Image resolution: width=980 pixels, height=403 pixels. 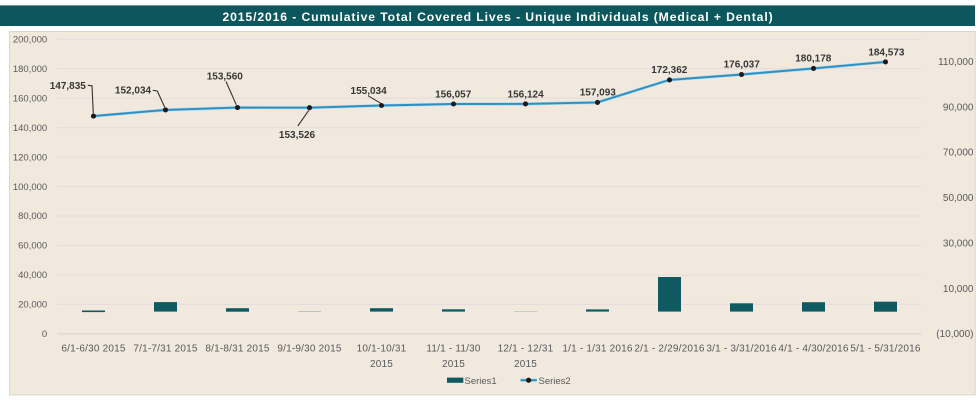 What do you see at coordinates (885, 348) in the screenshot?
I see `svg-text: 5/1 - 5/31/2016` at bounding box center [885, 348].